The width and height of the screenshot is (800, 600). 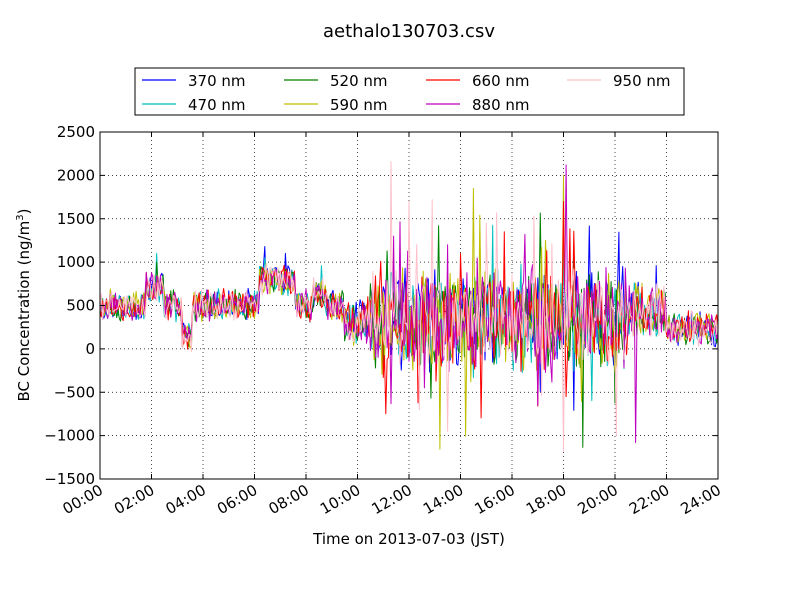 What do you see at coordinates (701, 499) in the screenshot?
I see `x-tick-label: 24:00` at bounding box center [701, 499].